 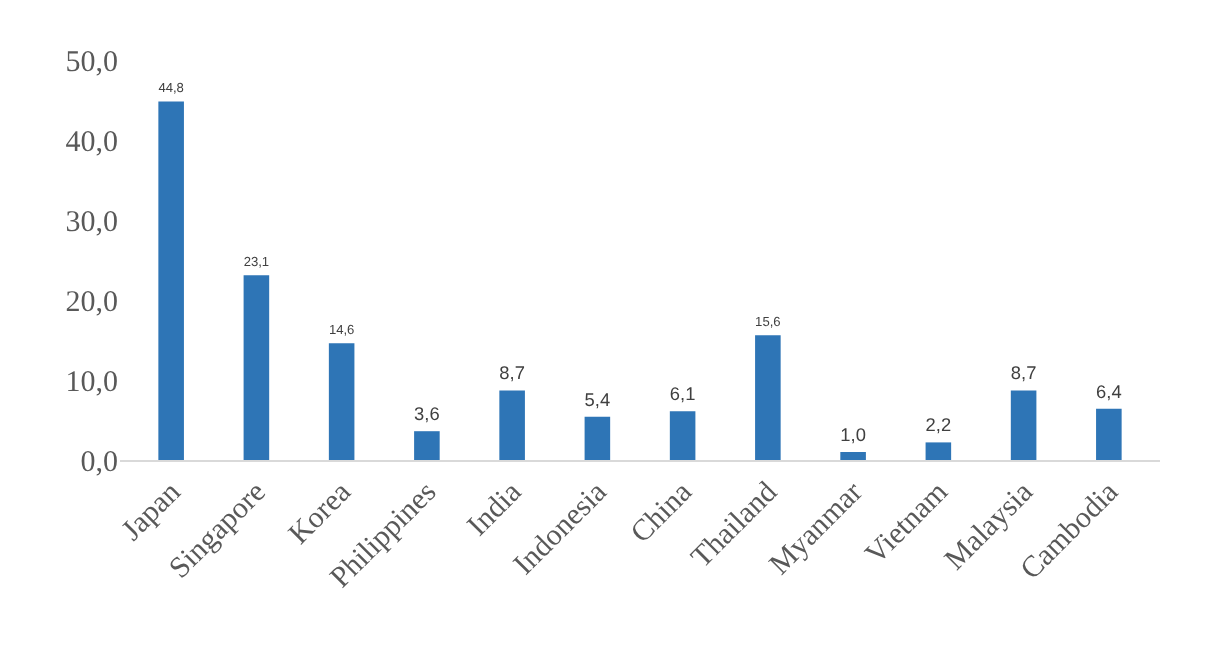 What do you see at coordinates (91, 62) in the screenshot?
I see `y-tick-label: 50,0` at bounding box center [91, 62].